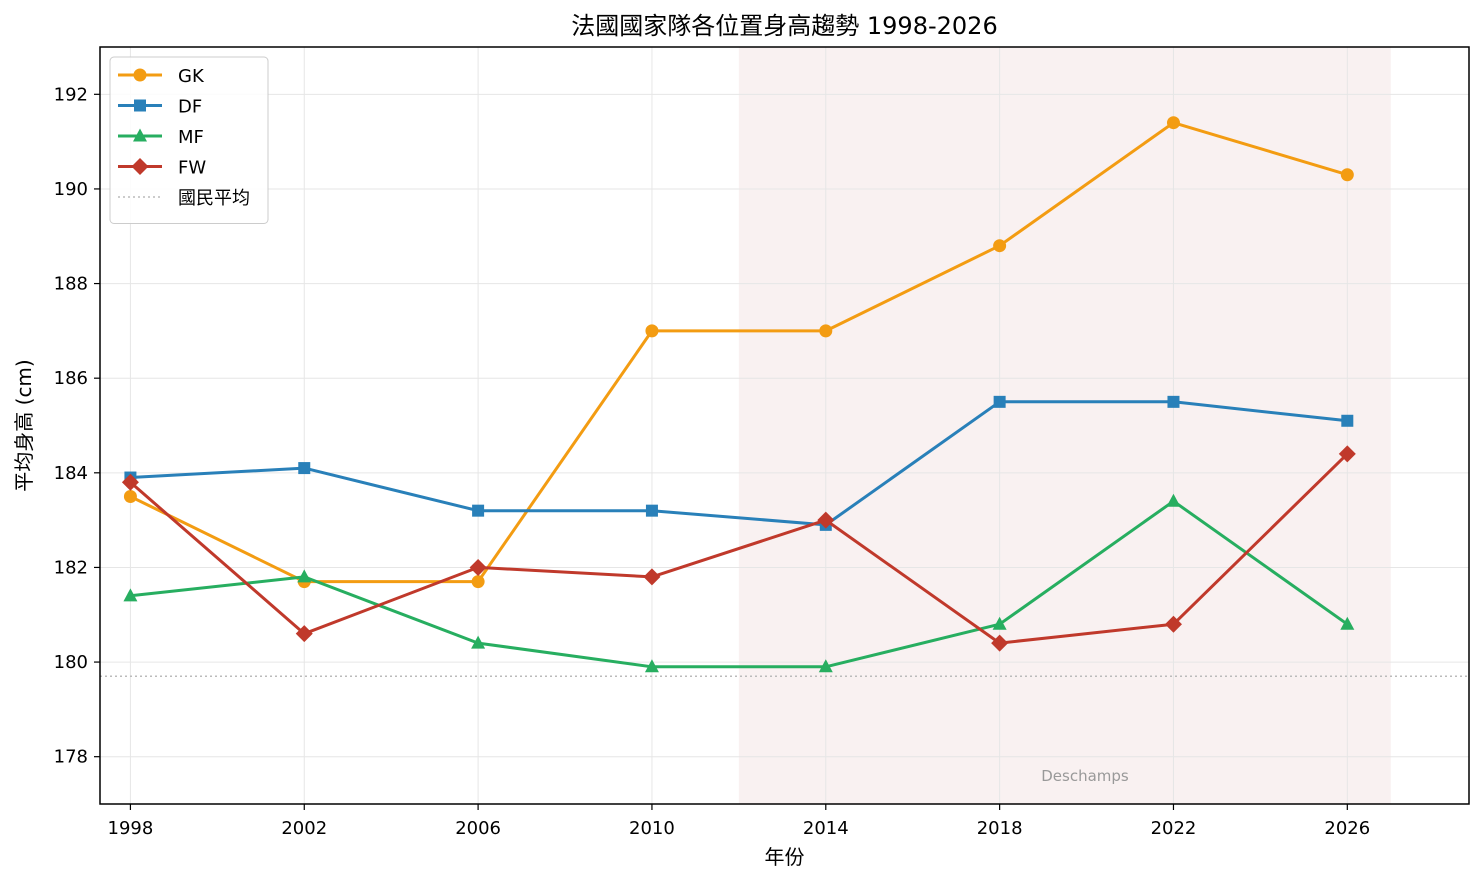 Image resolution: width=1484 pixels, height=885 pixels. Describe the element at coordinates (71, 473) in the screenshot. I see `y-tick-label: 184` at that location.